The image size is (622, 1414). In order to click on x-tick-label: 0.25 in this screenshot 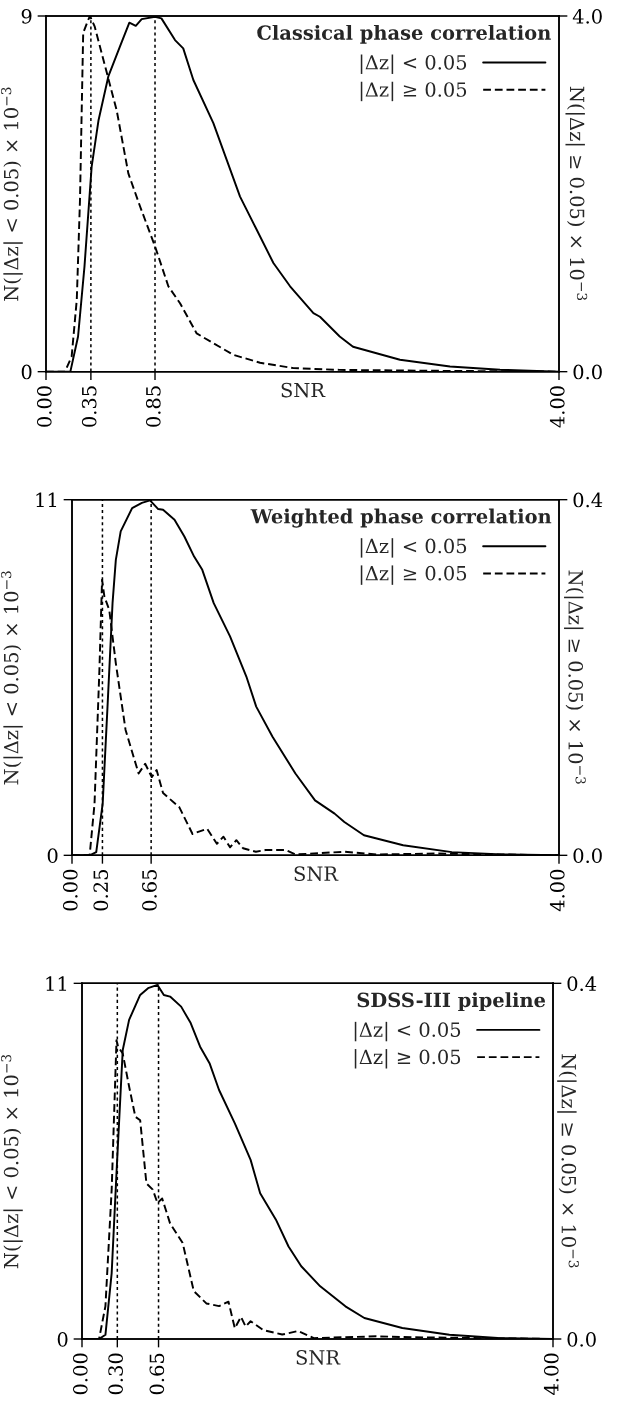, I will do `click(101, 890)`.